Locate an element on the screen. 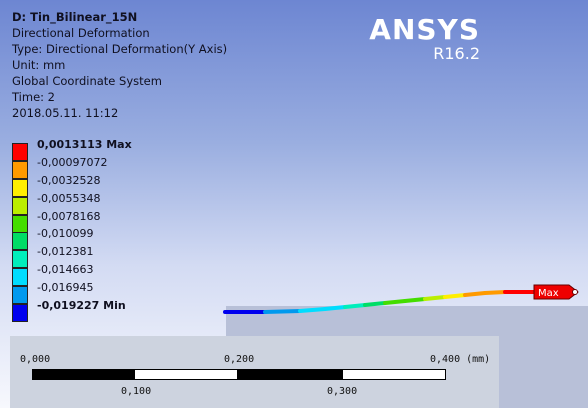 Image resolution: width=588 pixels, height=408 pixels. max-probe-flag is located at coordinates (556, 292).